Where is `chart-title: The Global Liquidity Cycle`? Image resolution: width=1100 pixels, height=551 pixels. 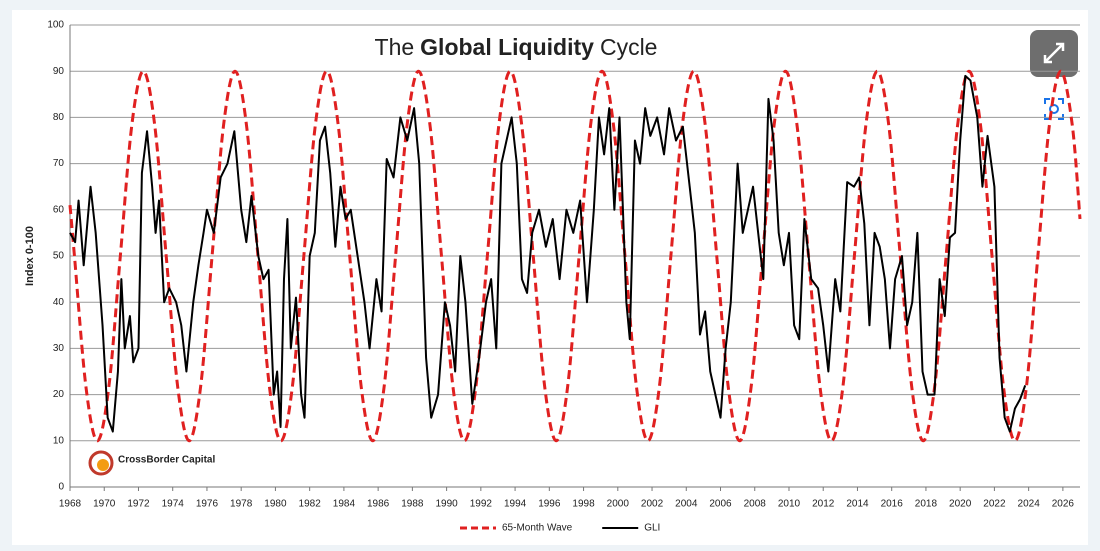 chart-title: The Global Liquidity Cycle is located at coordinates (516, 47).